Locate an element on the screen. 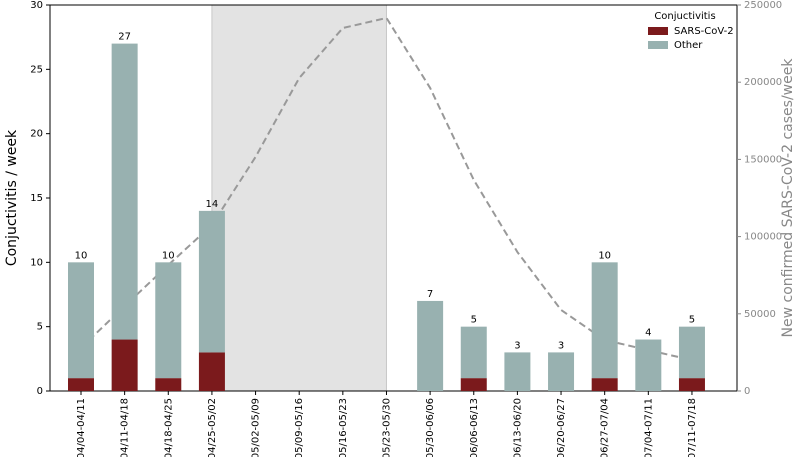  total-label: 7 is located at coordinates (430, 294).